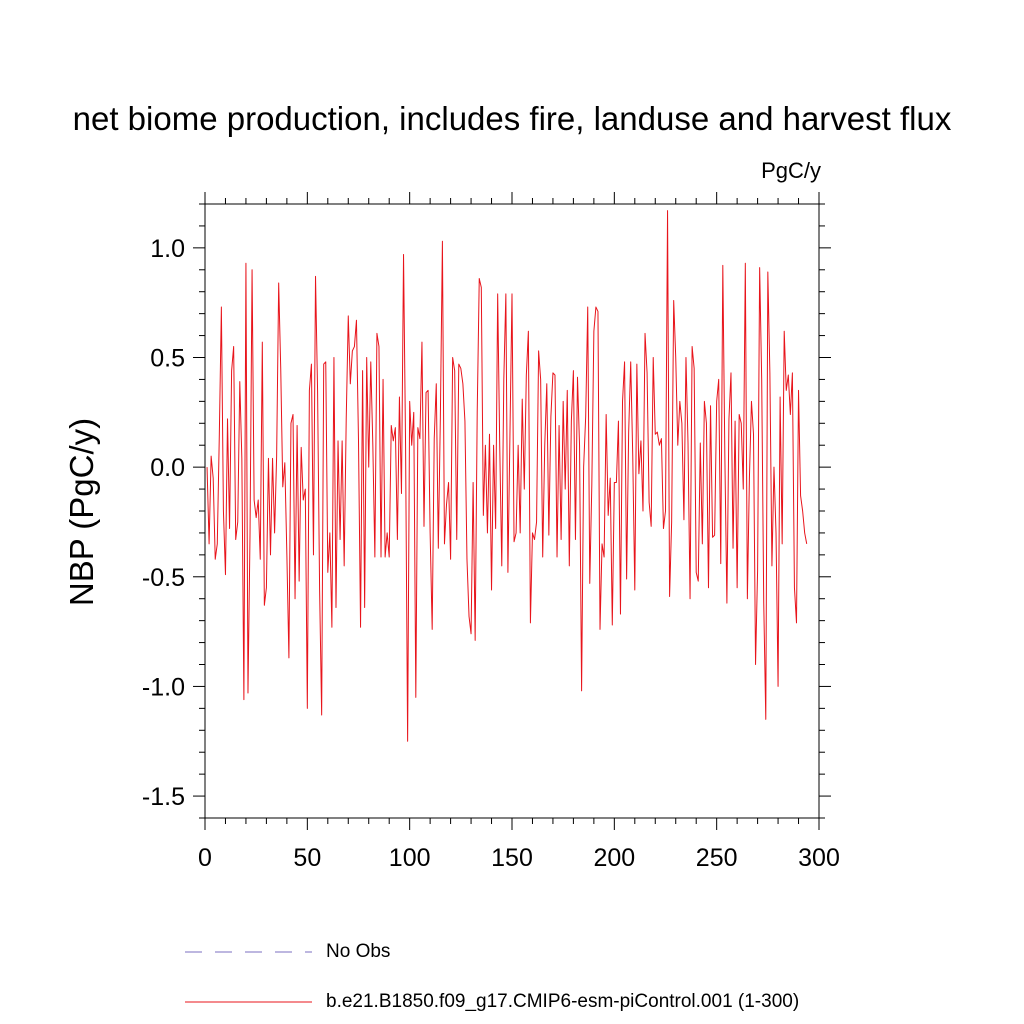 Image resolution: width=1024 pixels, height=1024 pixels. Describe the element at coordinates (307, 858) in the screenshot. I see `x-tick-label: 50` at that location.